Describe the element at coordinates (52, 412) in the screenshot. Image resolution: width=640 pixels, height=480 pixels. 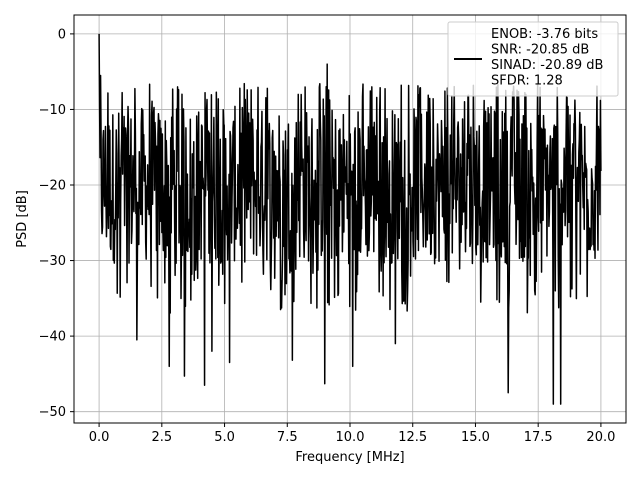
I see `y-tick-label: −50` at that location.